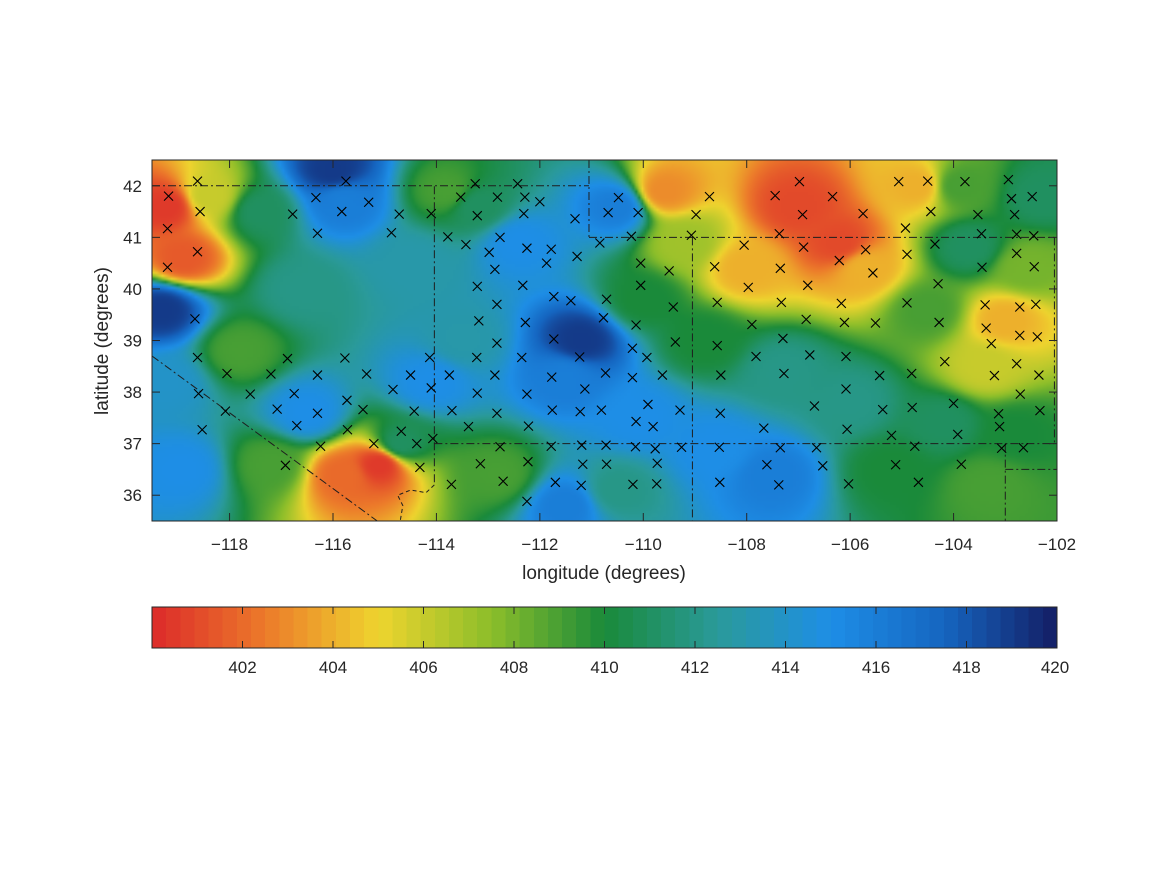 This screenshot has height=875, width=1167. What do you see at coordinates (604, 573) in the screenshot?
I see `x-axis-label: longitude (degrees)` at bounding box center [604, 573].